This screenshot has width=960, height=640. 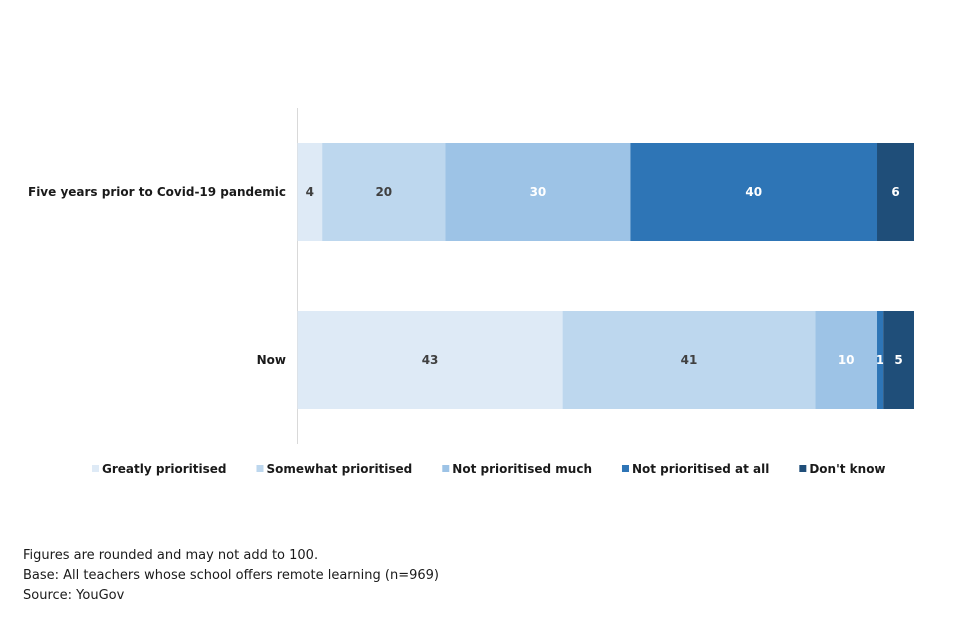 I want to click on legend-label-greatly-prioritised: Greatly prioritised, so click(x=164, y=469).